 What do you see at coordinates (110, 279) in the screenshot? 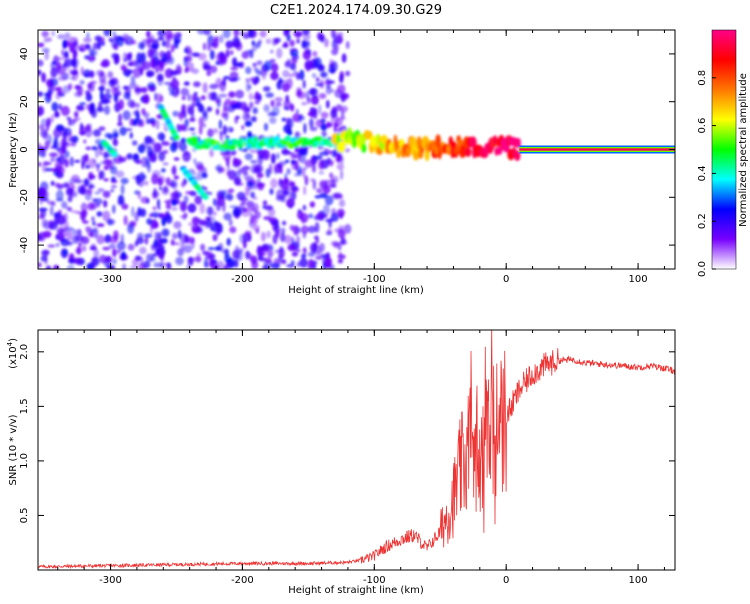
I see `x-tick-label: -300` at bounding box center [110, 279].